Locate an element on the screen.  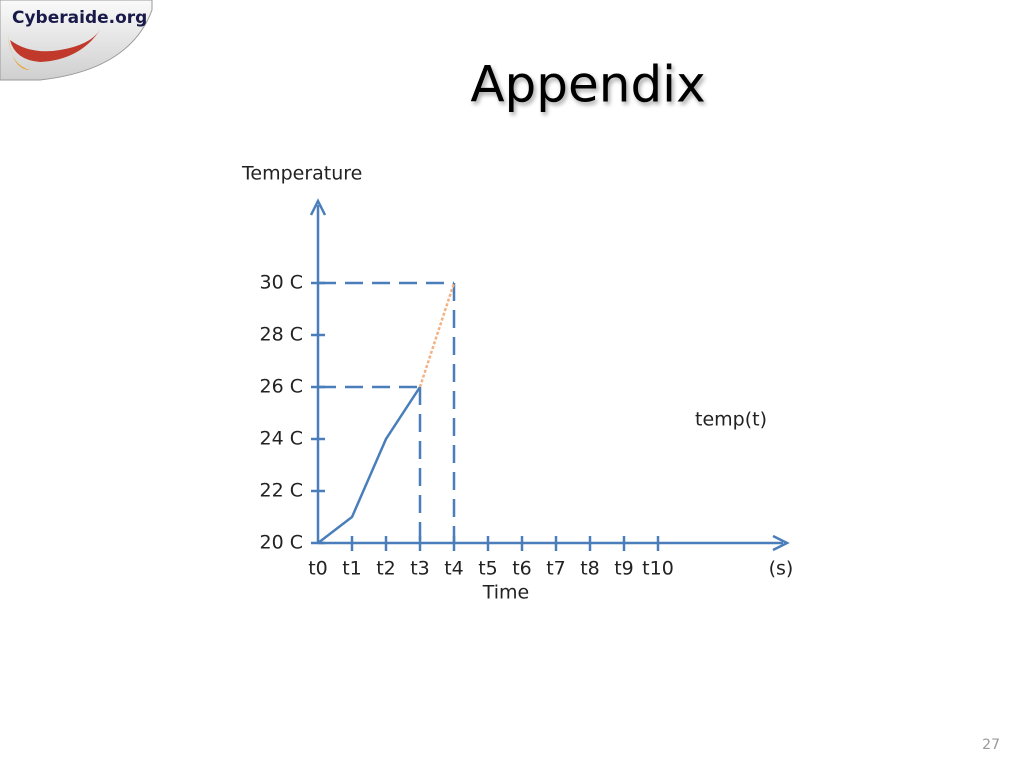
x-tick-label: t9 is located at coordinates (624, 569).